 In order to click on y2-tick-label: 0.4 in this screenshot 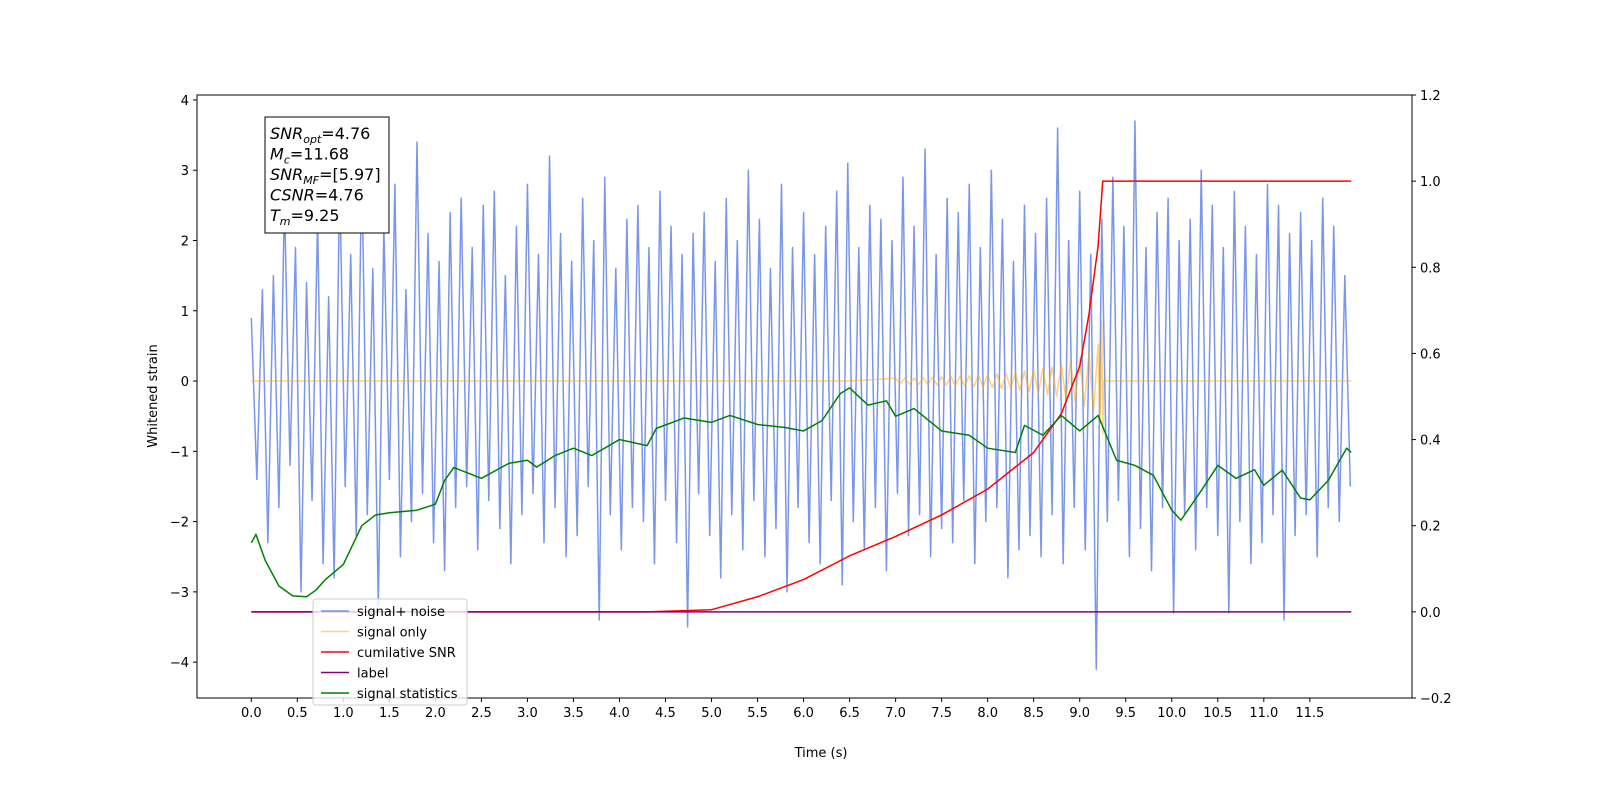, I will do `click(1430, 441)`.